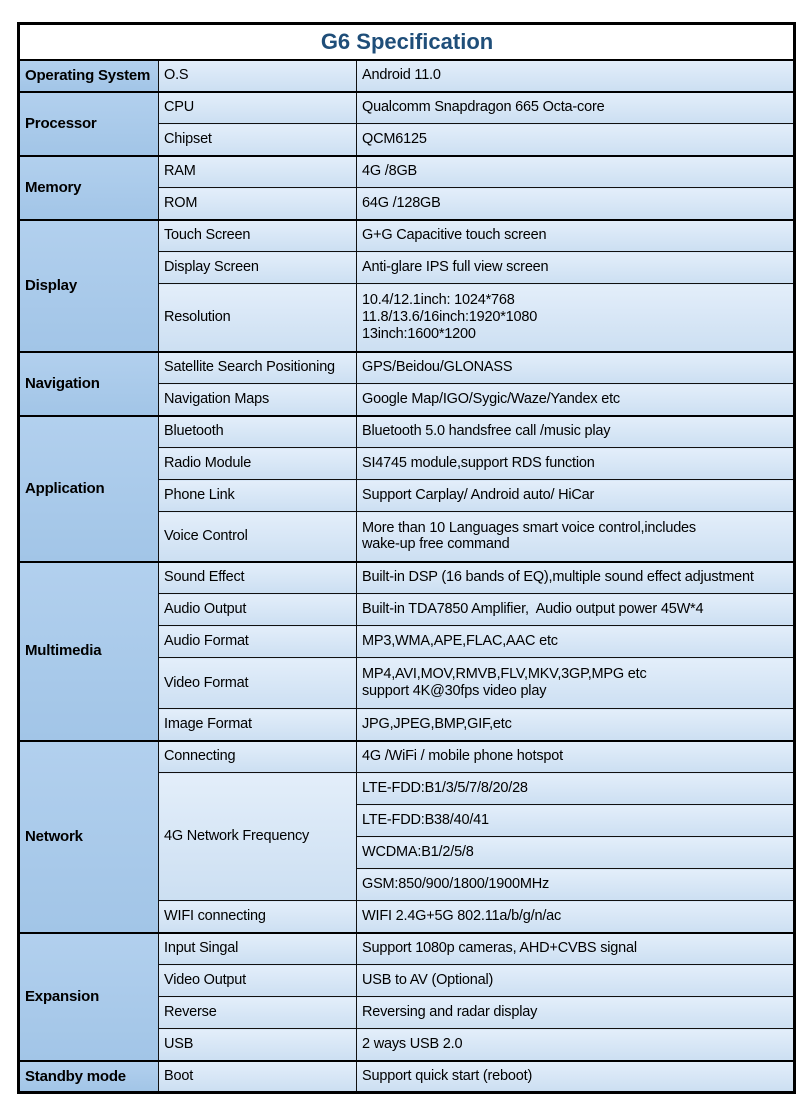 This screenshot has height=1108, width=810. Describe the element at coordinates (88, 996) in the screenshot. I see `category-expansion: Expansion` at that location.